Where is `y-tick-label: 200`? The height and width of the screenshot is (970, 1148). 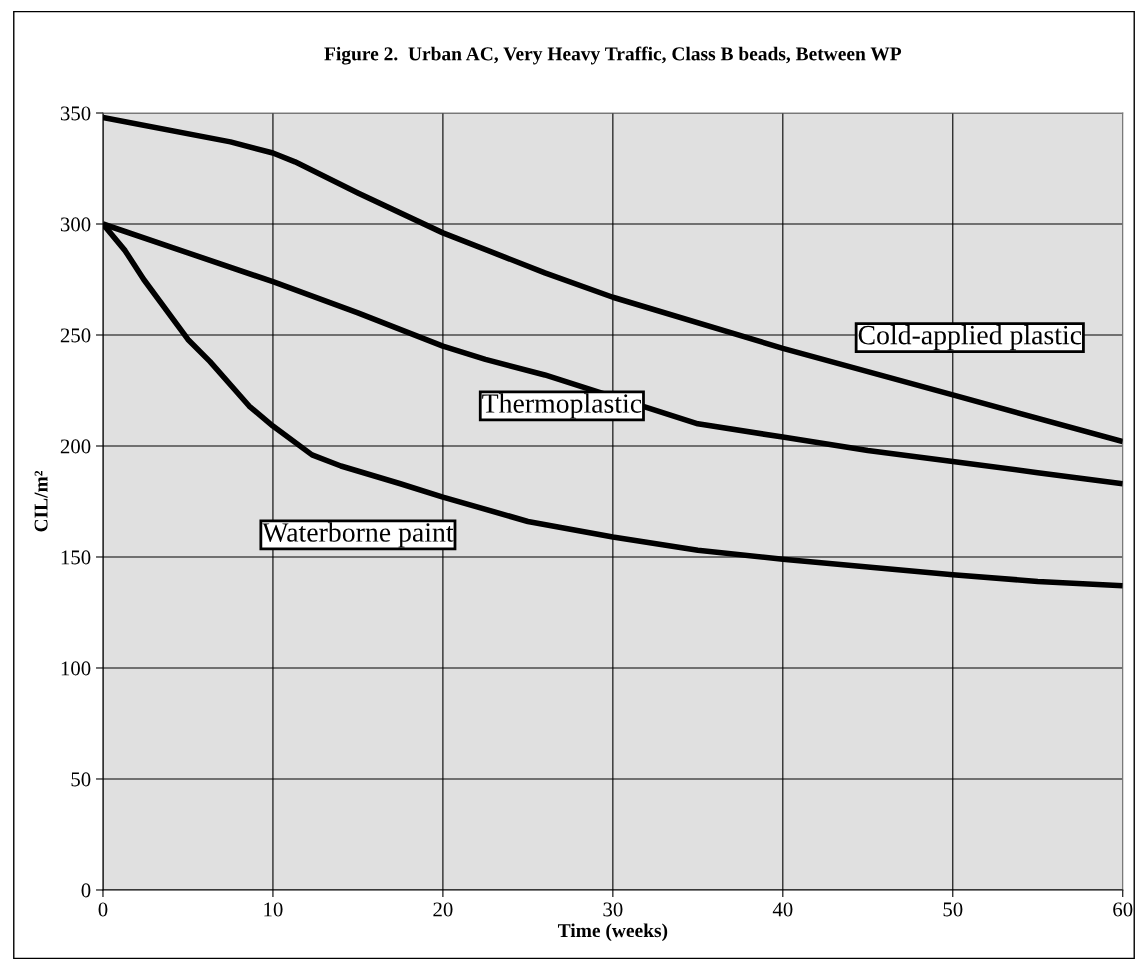 y-tick-label: 200 is located at coordinates (75, 446).